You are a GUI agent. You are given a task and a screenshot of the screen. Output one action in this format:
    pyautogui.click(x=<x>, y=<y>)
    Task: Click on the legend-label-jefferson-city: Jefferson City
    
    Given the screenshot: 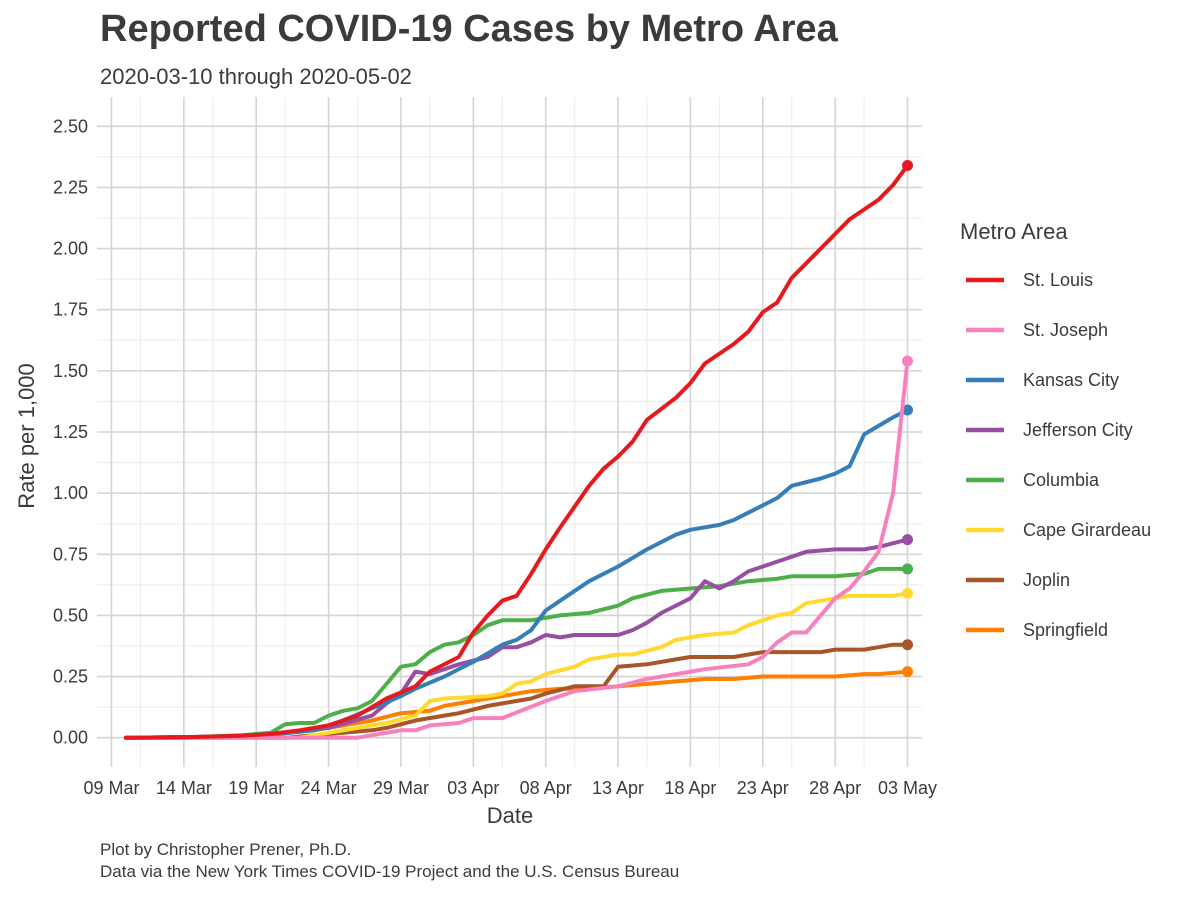 What is the action you would take?
    pyautogui.click(x=1078, y=430)
    